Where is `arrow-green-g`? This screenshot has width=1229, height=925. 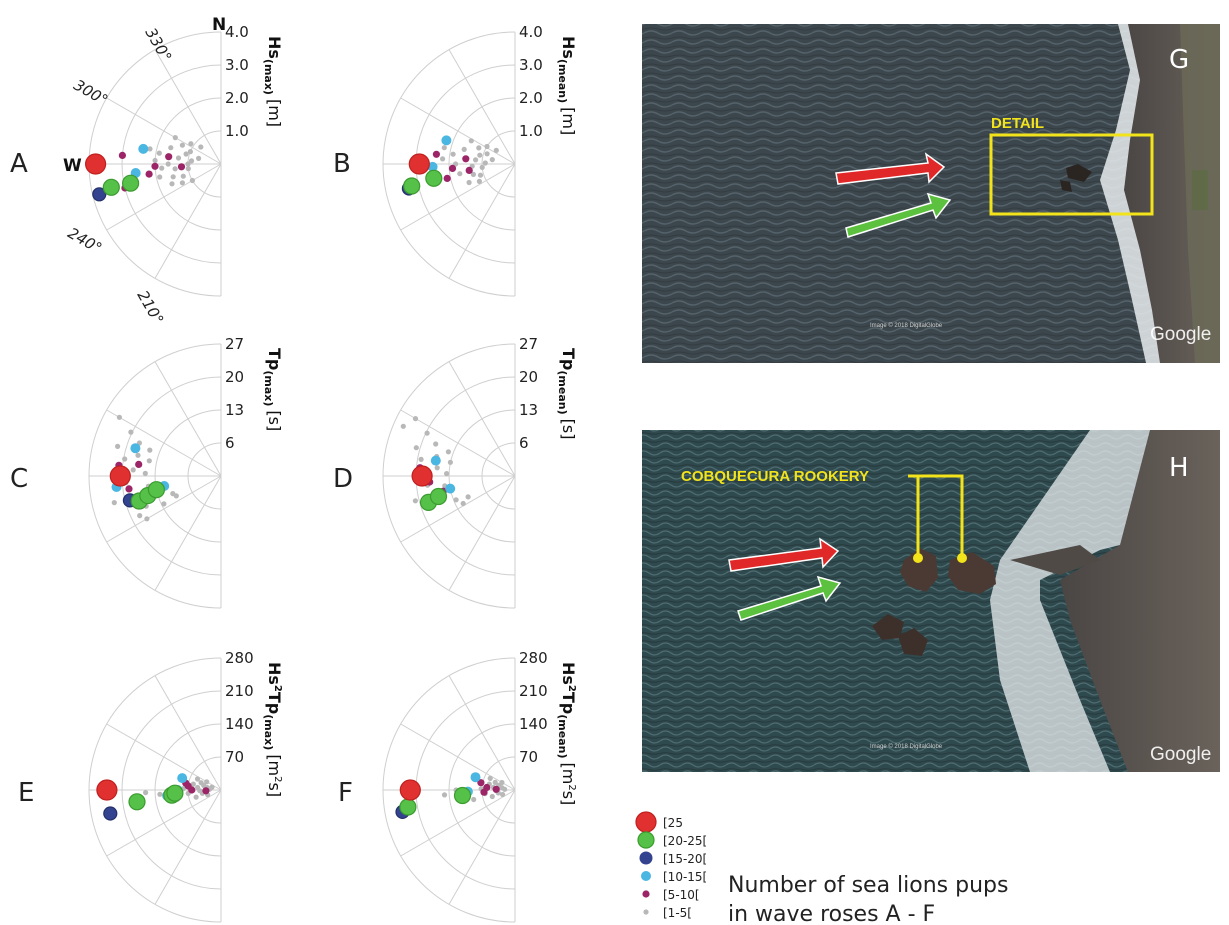
arrow-green-g is located at coordinates (898, 215).